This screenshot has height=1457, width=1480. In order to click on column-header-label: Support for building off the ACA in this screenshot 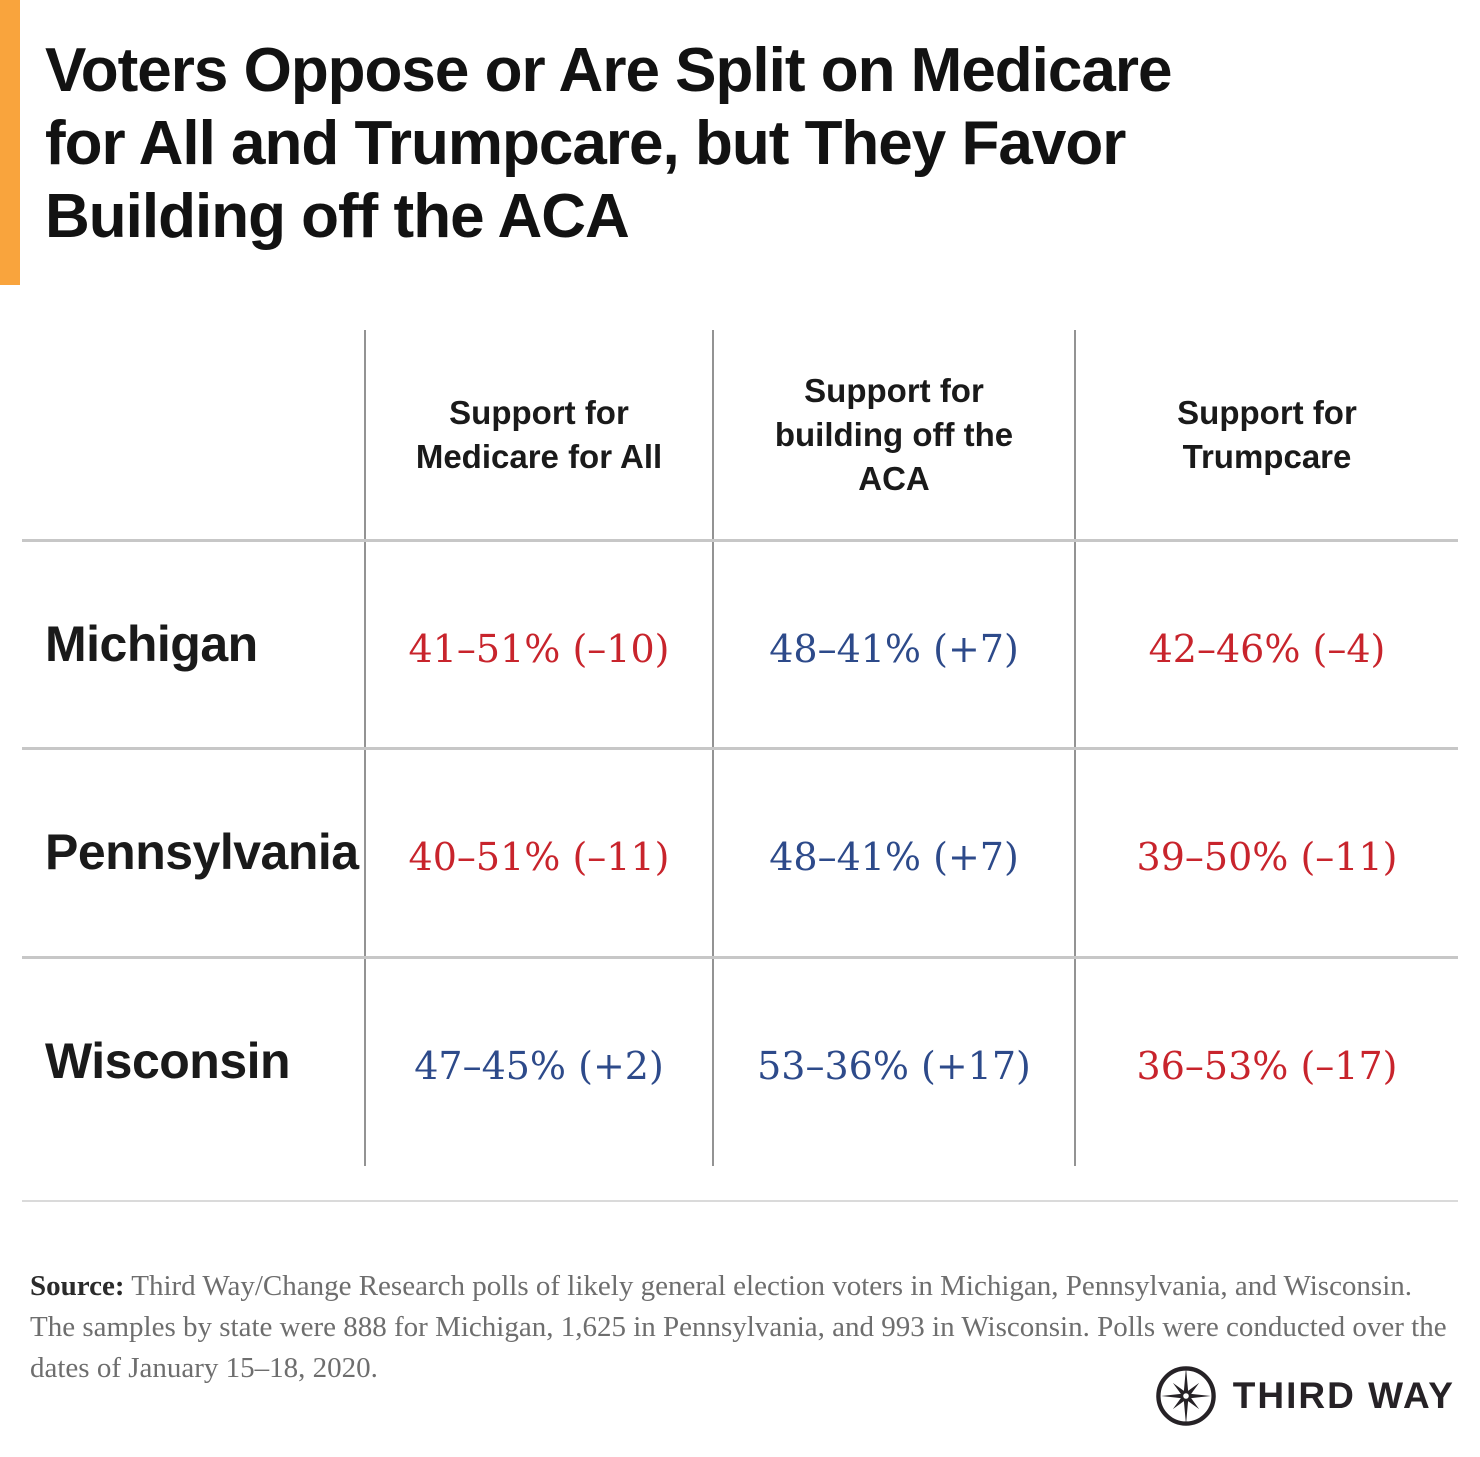, I will do `click(894, 434)`.